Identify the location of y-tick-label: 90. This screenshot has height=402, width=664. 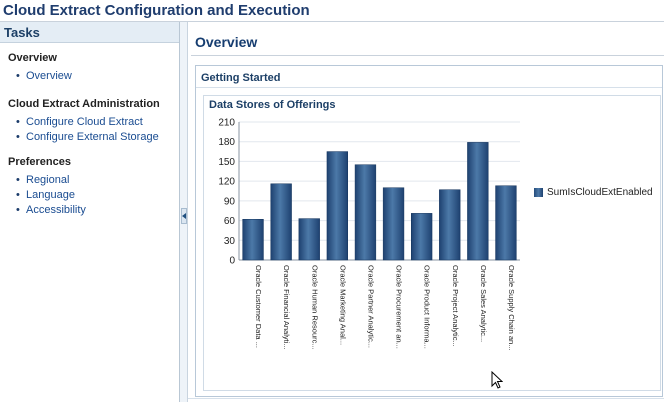
(230, 201).